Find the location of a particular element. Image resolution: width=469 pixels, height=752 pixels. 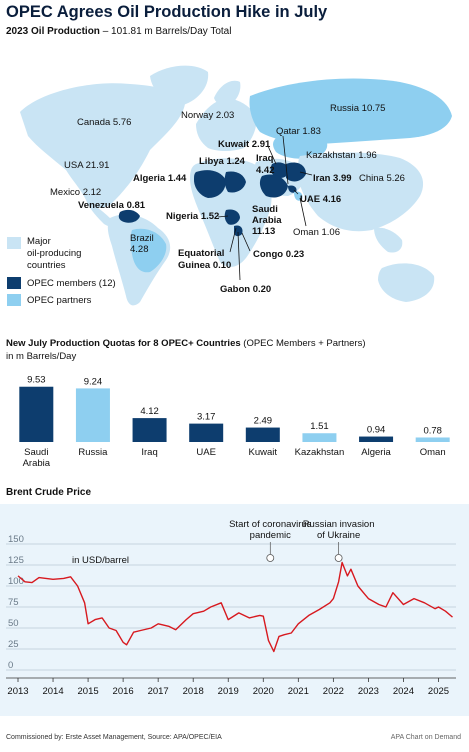

label-brazil-value: 4.28 is located at coordinates (139, 249).